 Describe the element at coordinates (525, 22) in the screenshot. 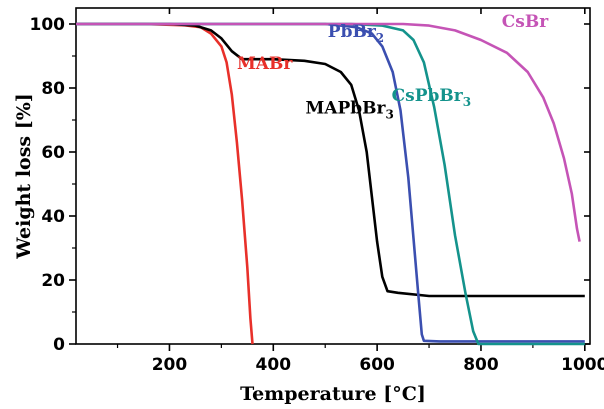

I see `series-label-csbr: CsBr` at that location.